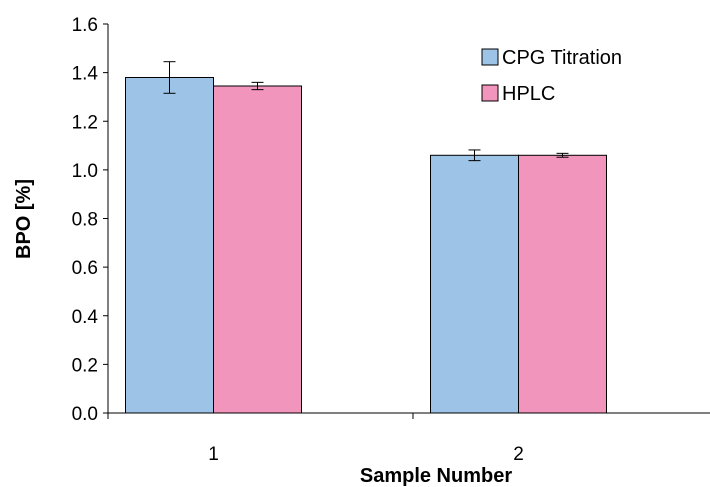  Describe the element at coordinates (85, 365) in the screenshot. I see `y-tick-label: 0.2` at that location.